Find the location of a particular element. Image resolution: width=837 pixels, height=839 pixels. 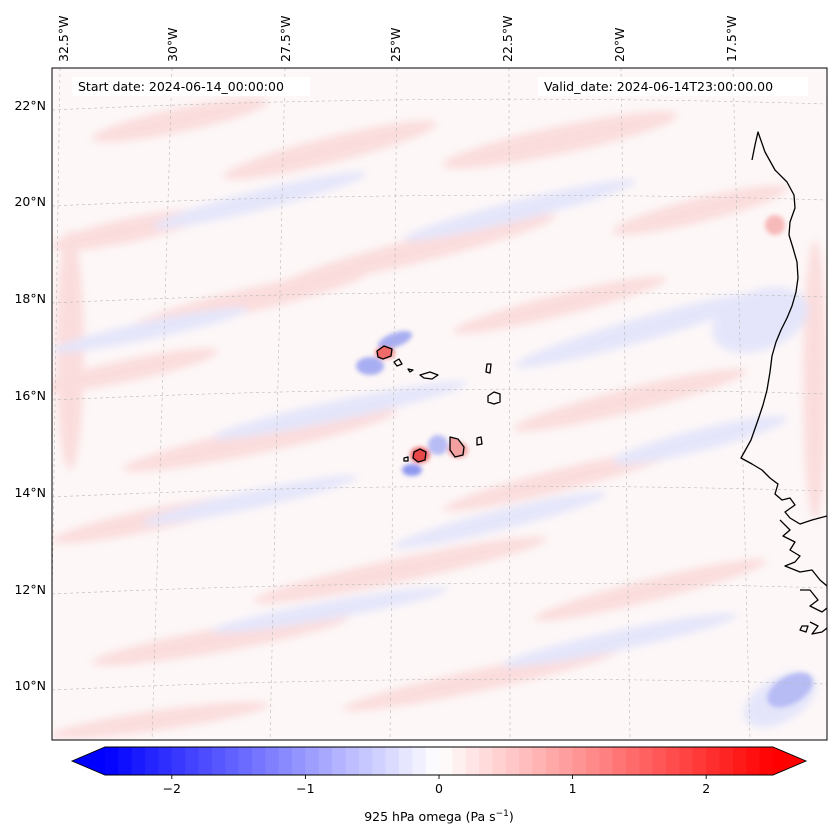

island-sao-vicente is located at coordinates (398, 362).